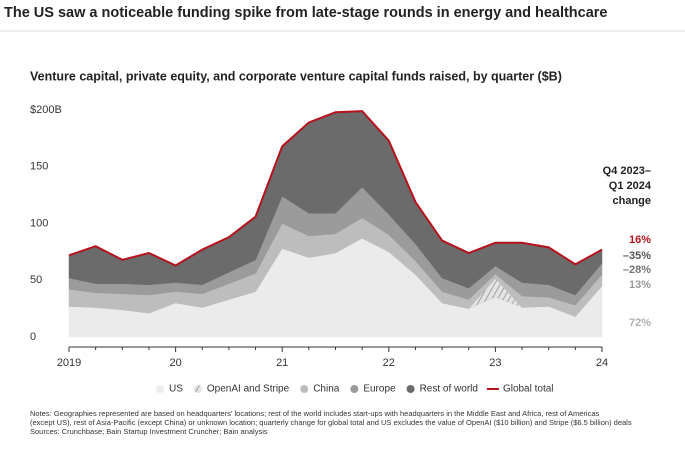 The height and width of the screenshot is (450, 685). What do you see at coordinates (282, 363) in the screenshot?
I see `x-tick-label: 21` at bounding box center [282, 363].